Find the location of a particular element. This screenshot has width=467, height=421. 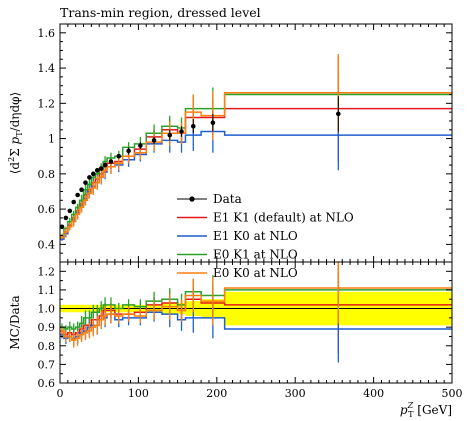

legend-label: E0 K1 at NLO is located at coordinates (255, 255).